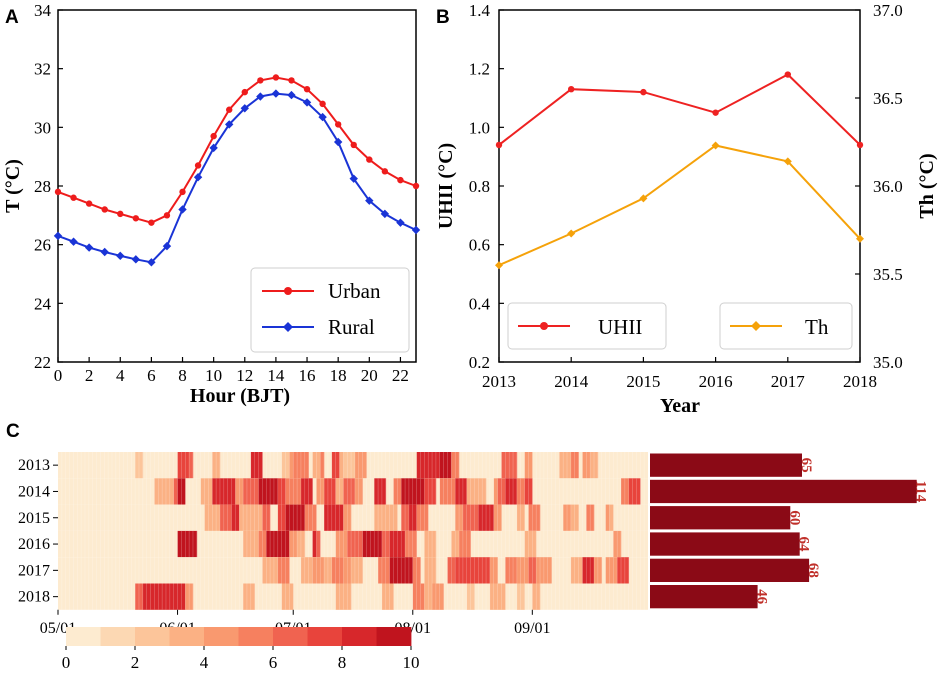  I want to click on heatmap, so click(353, 531).